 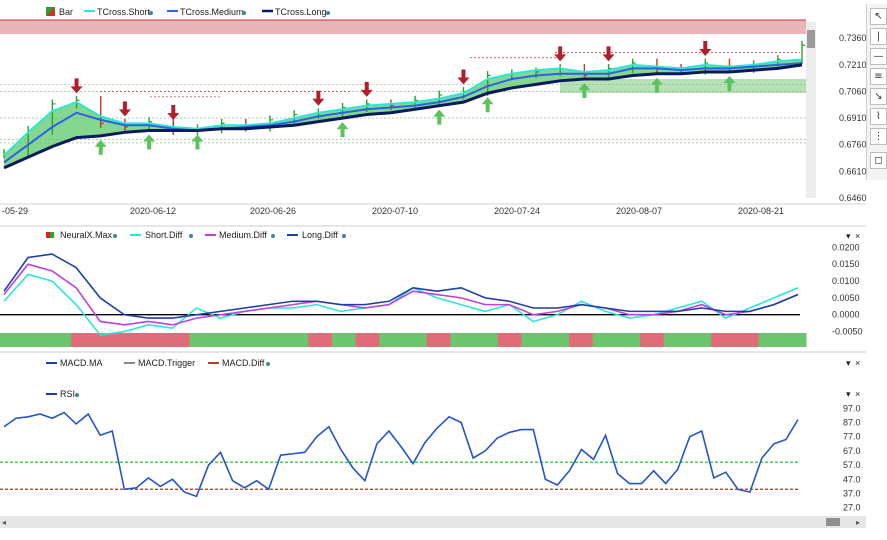 I want to click on price-xtick-1: 2020-06-12, so click(x=153, y=211).